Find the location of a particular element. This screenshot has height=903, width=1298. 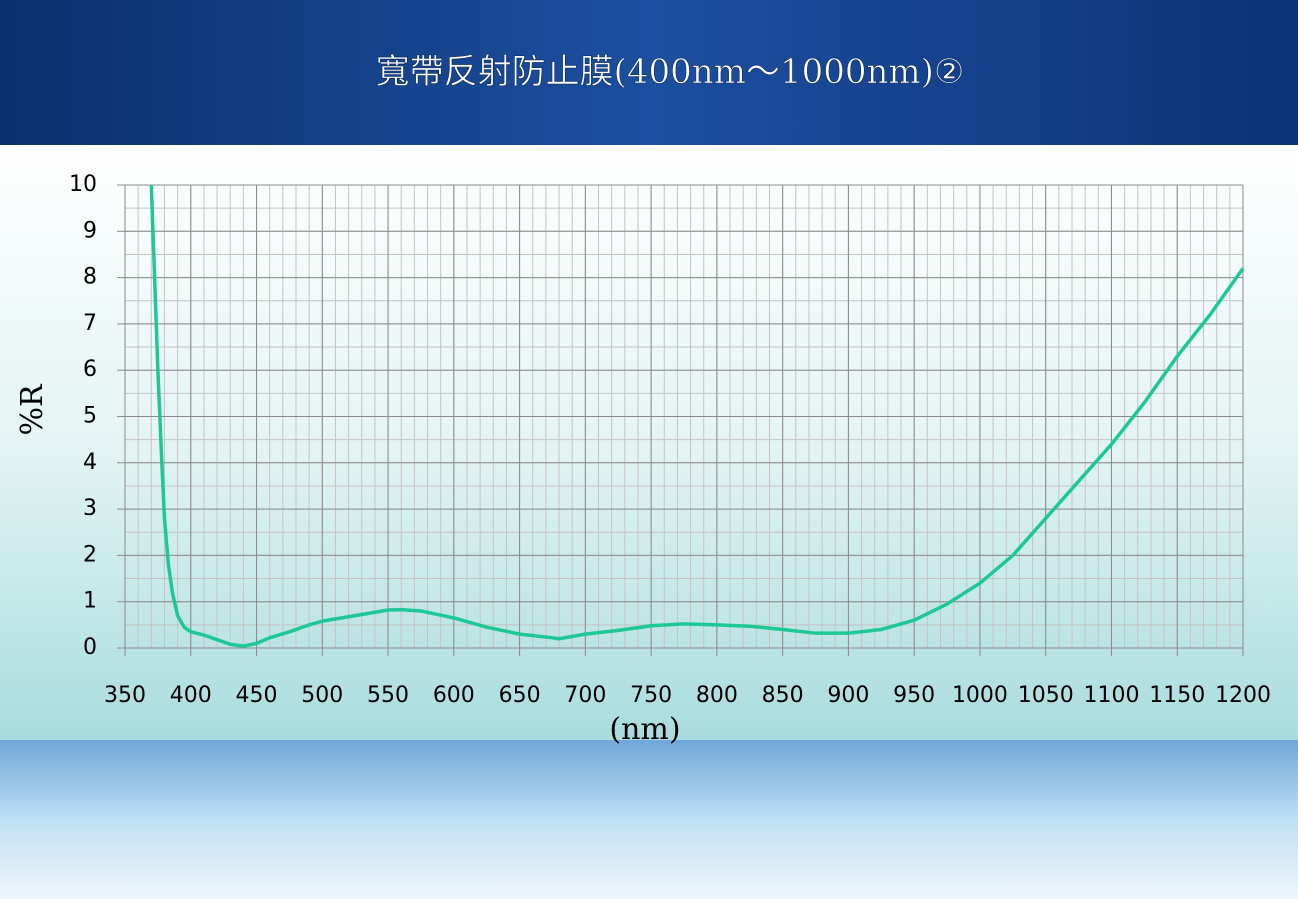

y-tick-label: 10 is located at coordinates (83, 184).